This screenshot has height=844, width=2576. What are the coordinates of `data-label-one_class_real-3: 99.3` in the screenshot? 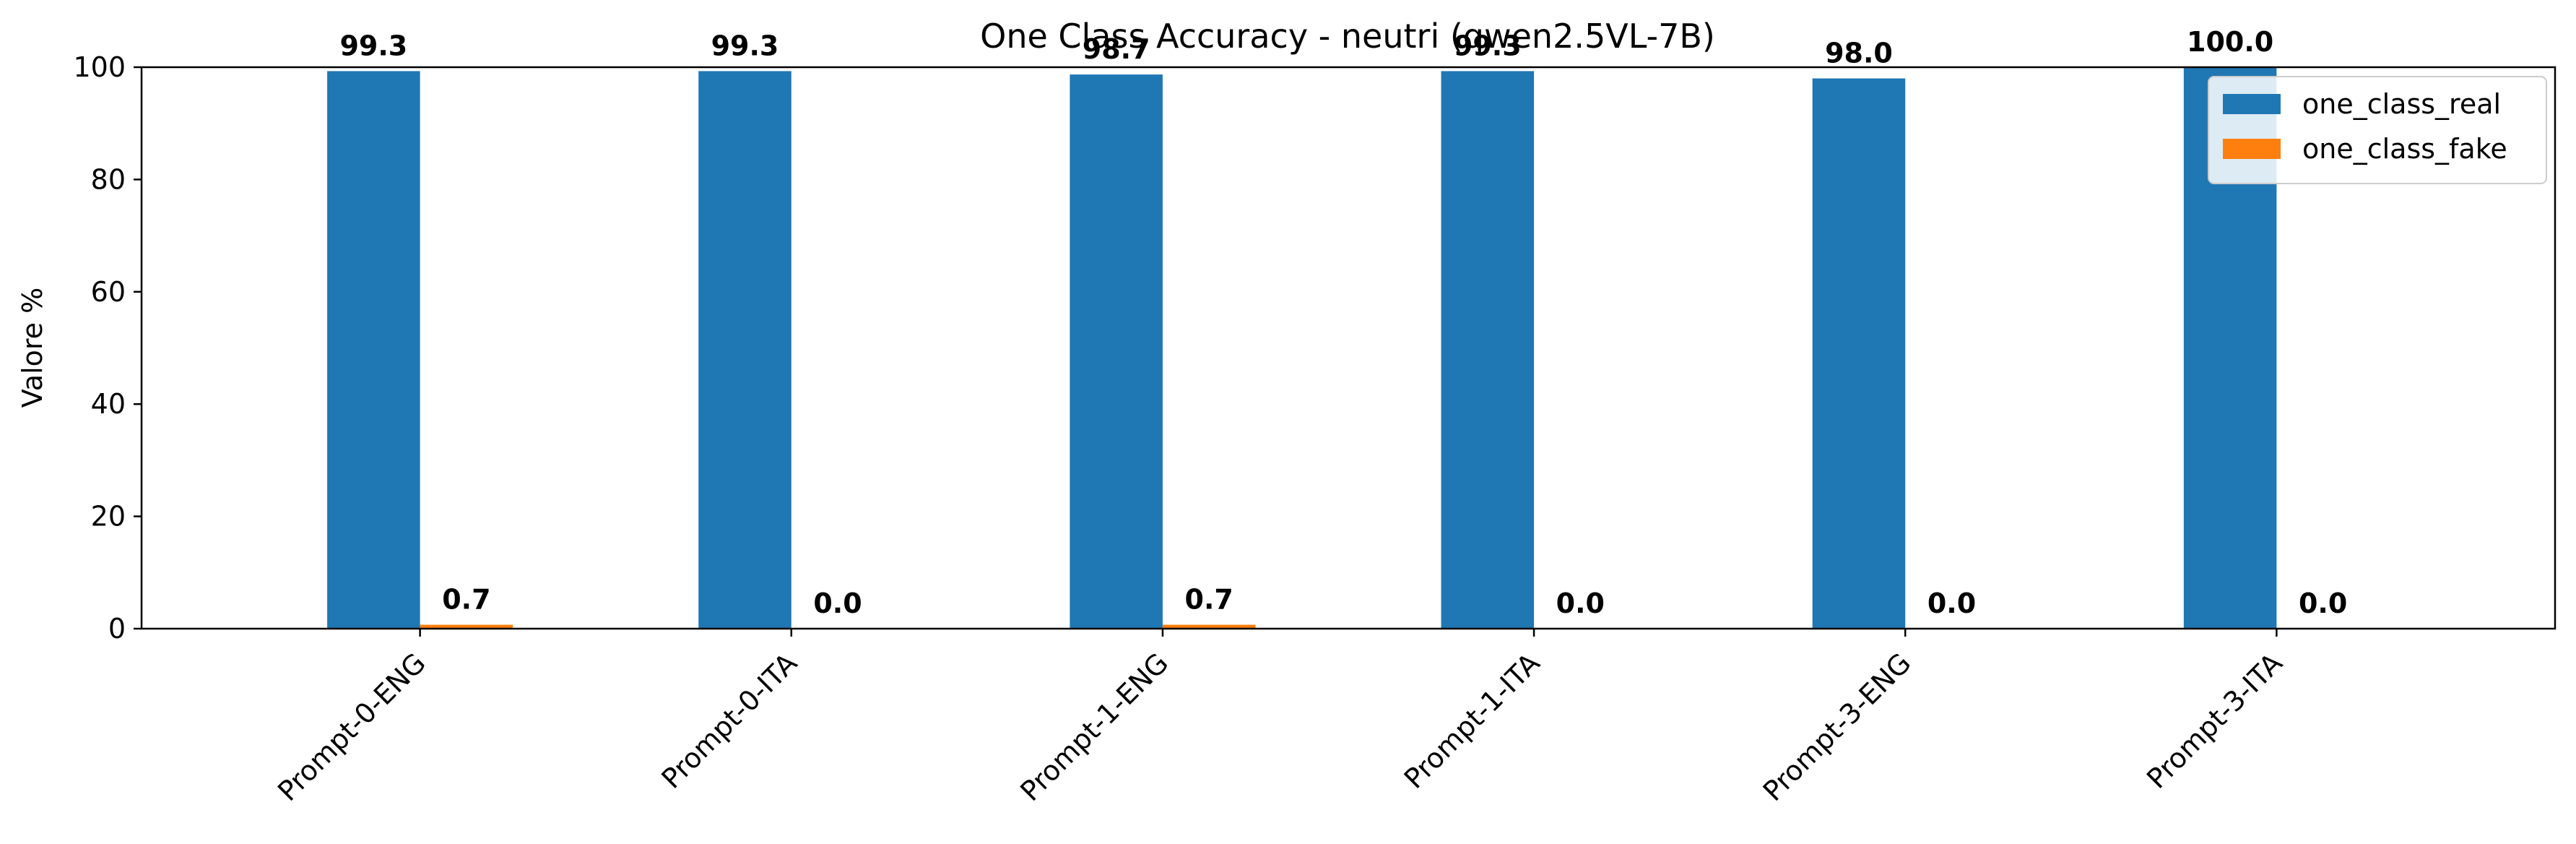 It's located at (1488, 45).